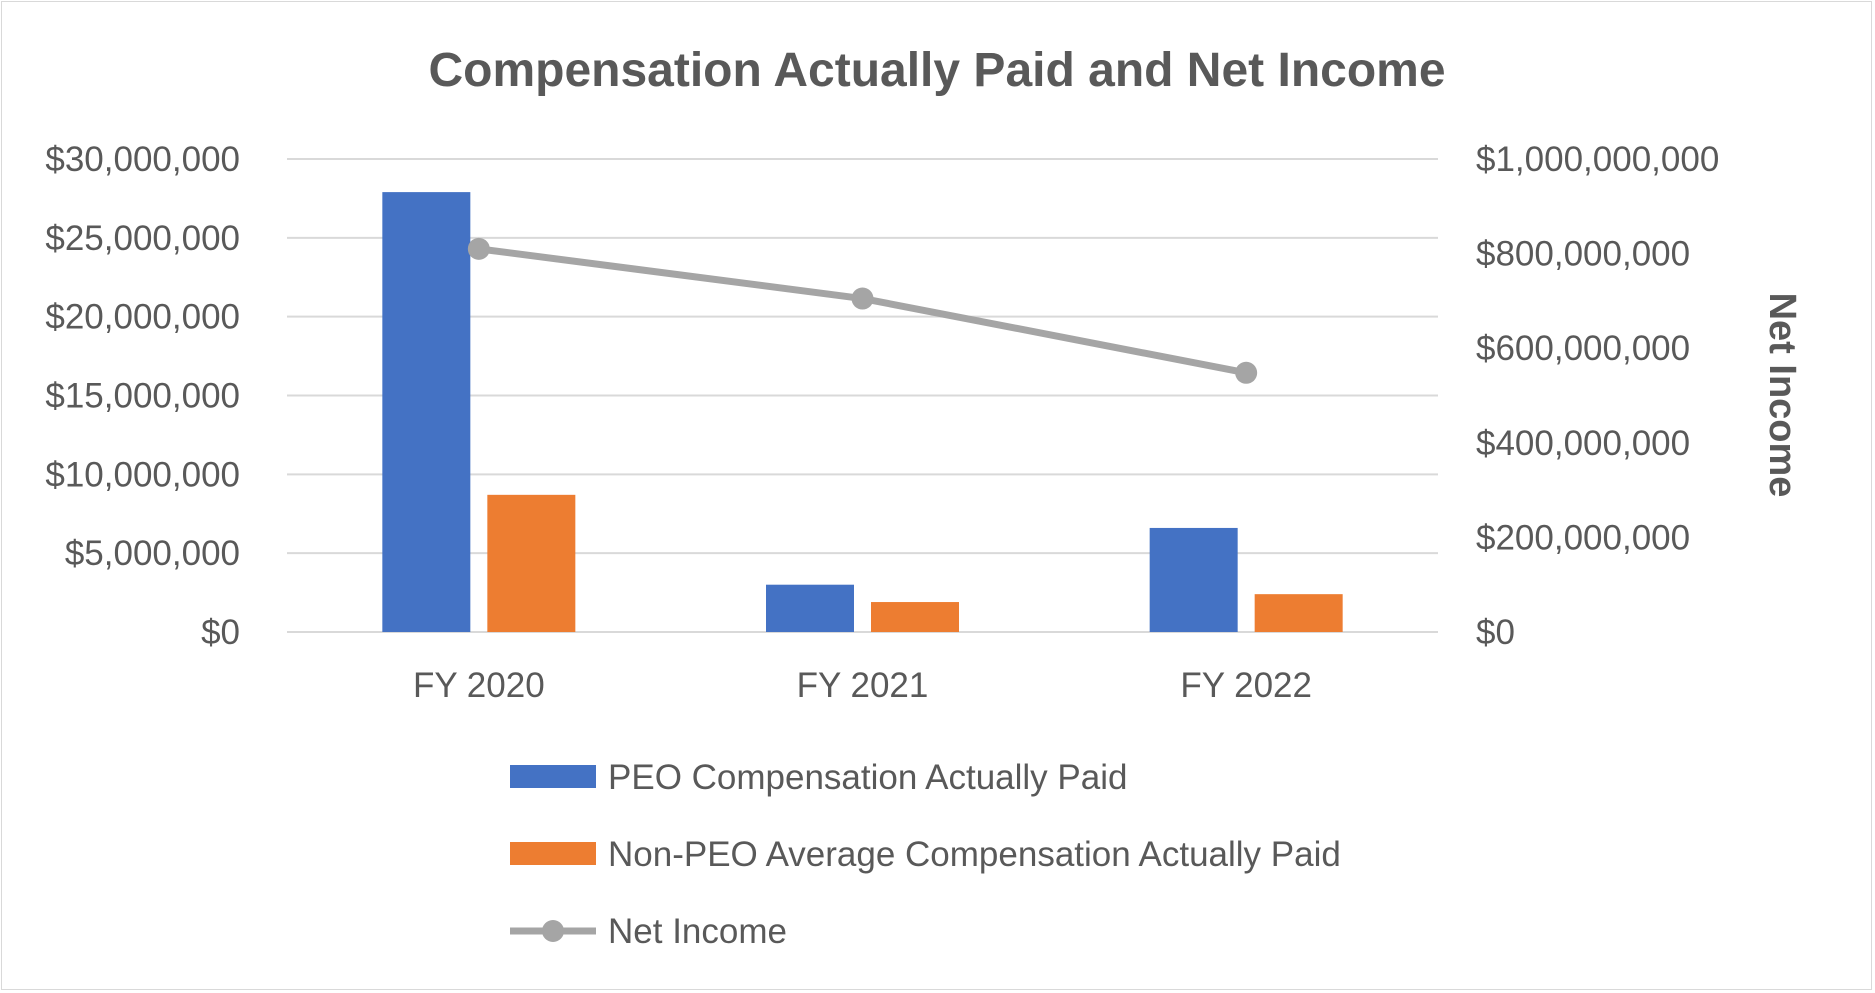  What do you see at coordinates (142, 159) in the screenshot?
I see `left-tick-label: $30,000,000` at bounding box center [142, 159].